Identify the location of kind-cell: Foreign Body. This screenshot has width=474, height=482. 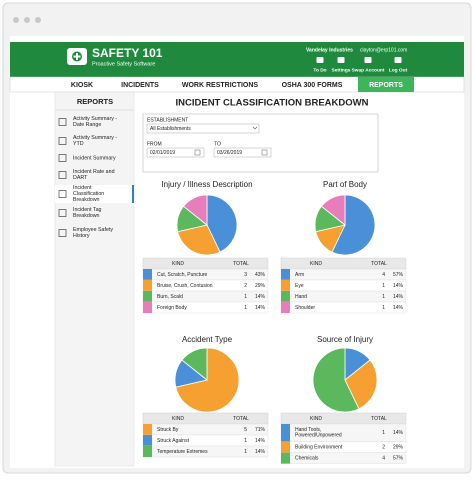
(172, 308).